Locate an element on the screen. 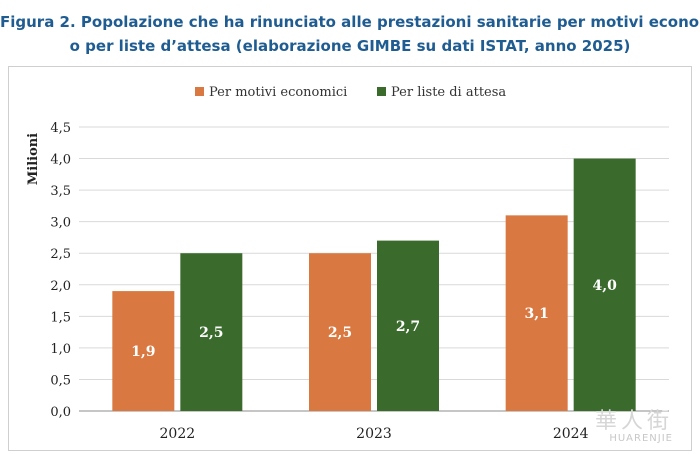 This screenshot has height=454, width=700. y-tick-label: 1,5 is located at coordinates (60, 317).